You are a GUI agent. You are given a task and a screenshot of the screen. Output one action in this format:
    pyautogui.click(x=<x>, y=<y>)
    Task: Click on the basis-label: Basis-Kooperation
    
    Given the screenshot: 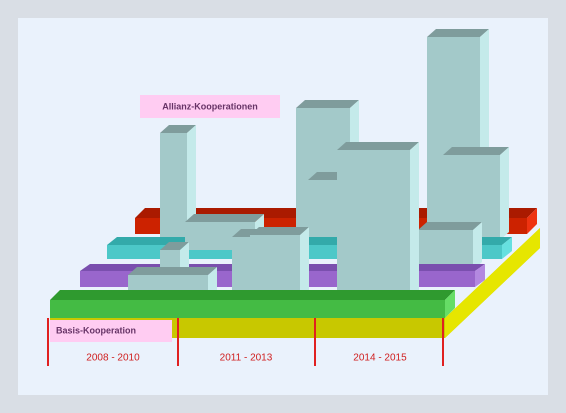 What is the action you would take?
    pyautogui.click(x=96, y=330)
    